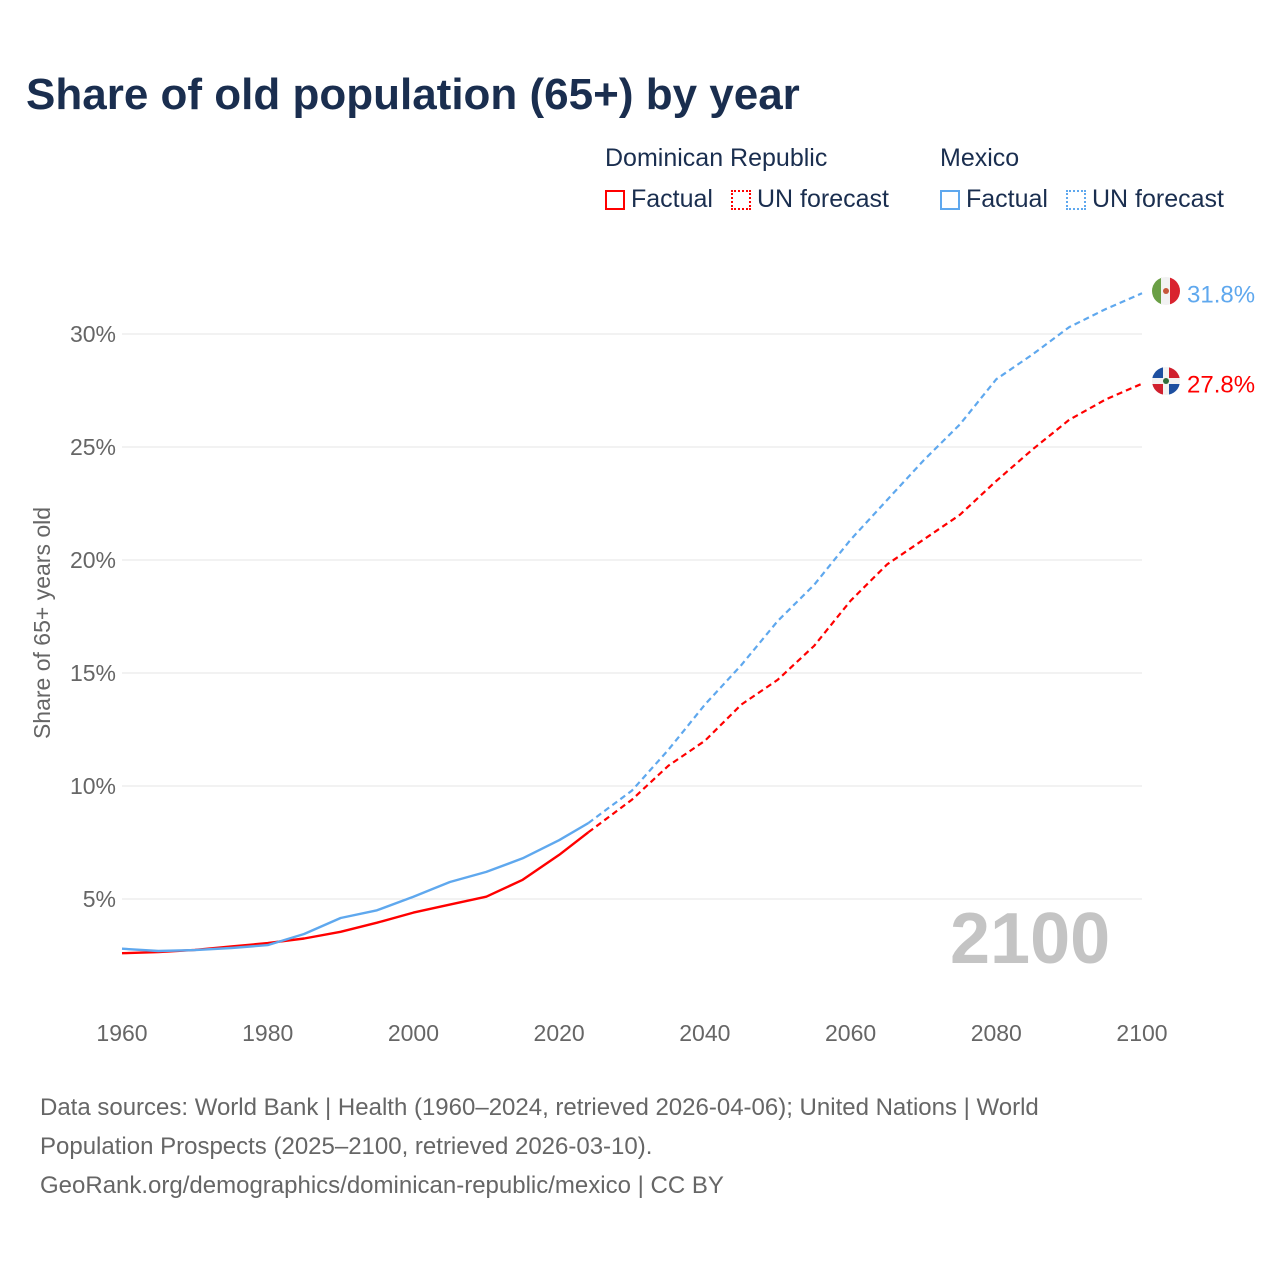 The width and height of the screenshot is (1280, 1280). What do you see at coordinates (93, 447) in the screenshot?
I see `y-tick-label: 25%` at bounding box center [93, 447].